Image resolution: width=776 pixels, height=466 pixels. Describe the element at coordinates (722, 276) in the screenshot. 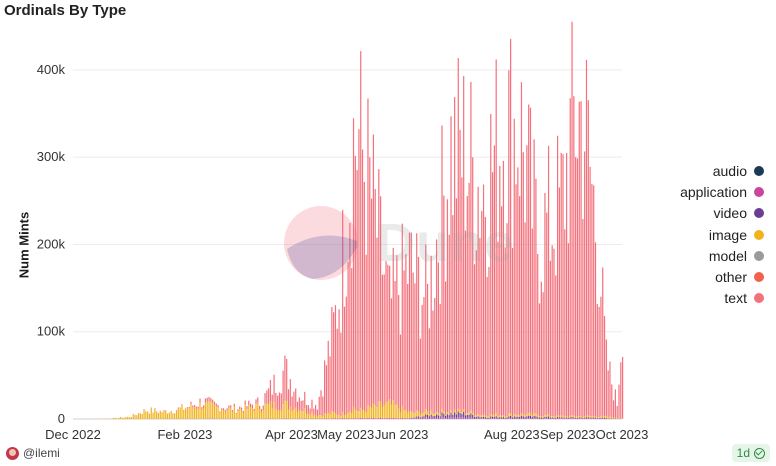

I see `legend-item-other: other` at that location.